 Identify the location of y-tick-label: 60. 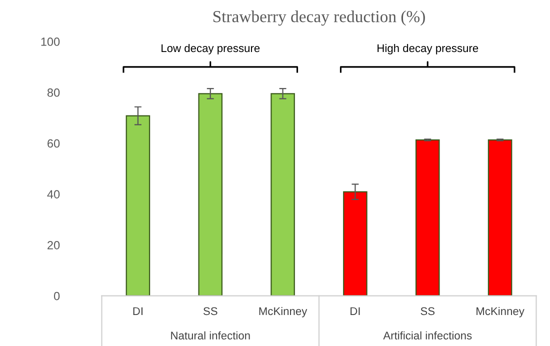
(54, 143).